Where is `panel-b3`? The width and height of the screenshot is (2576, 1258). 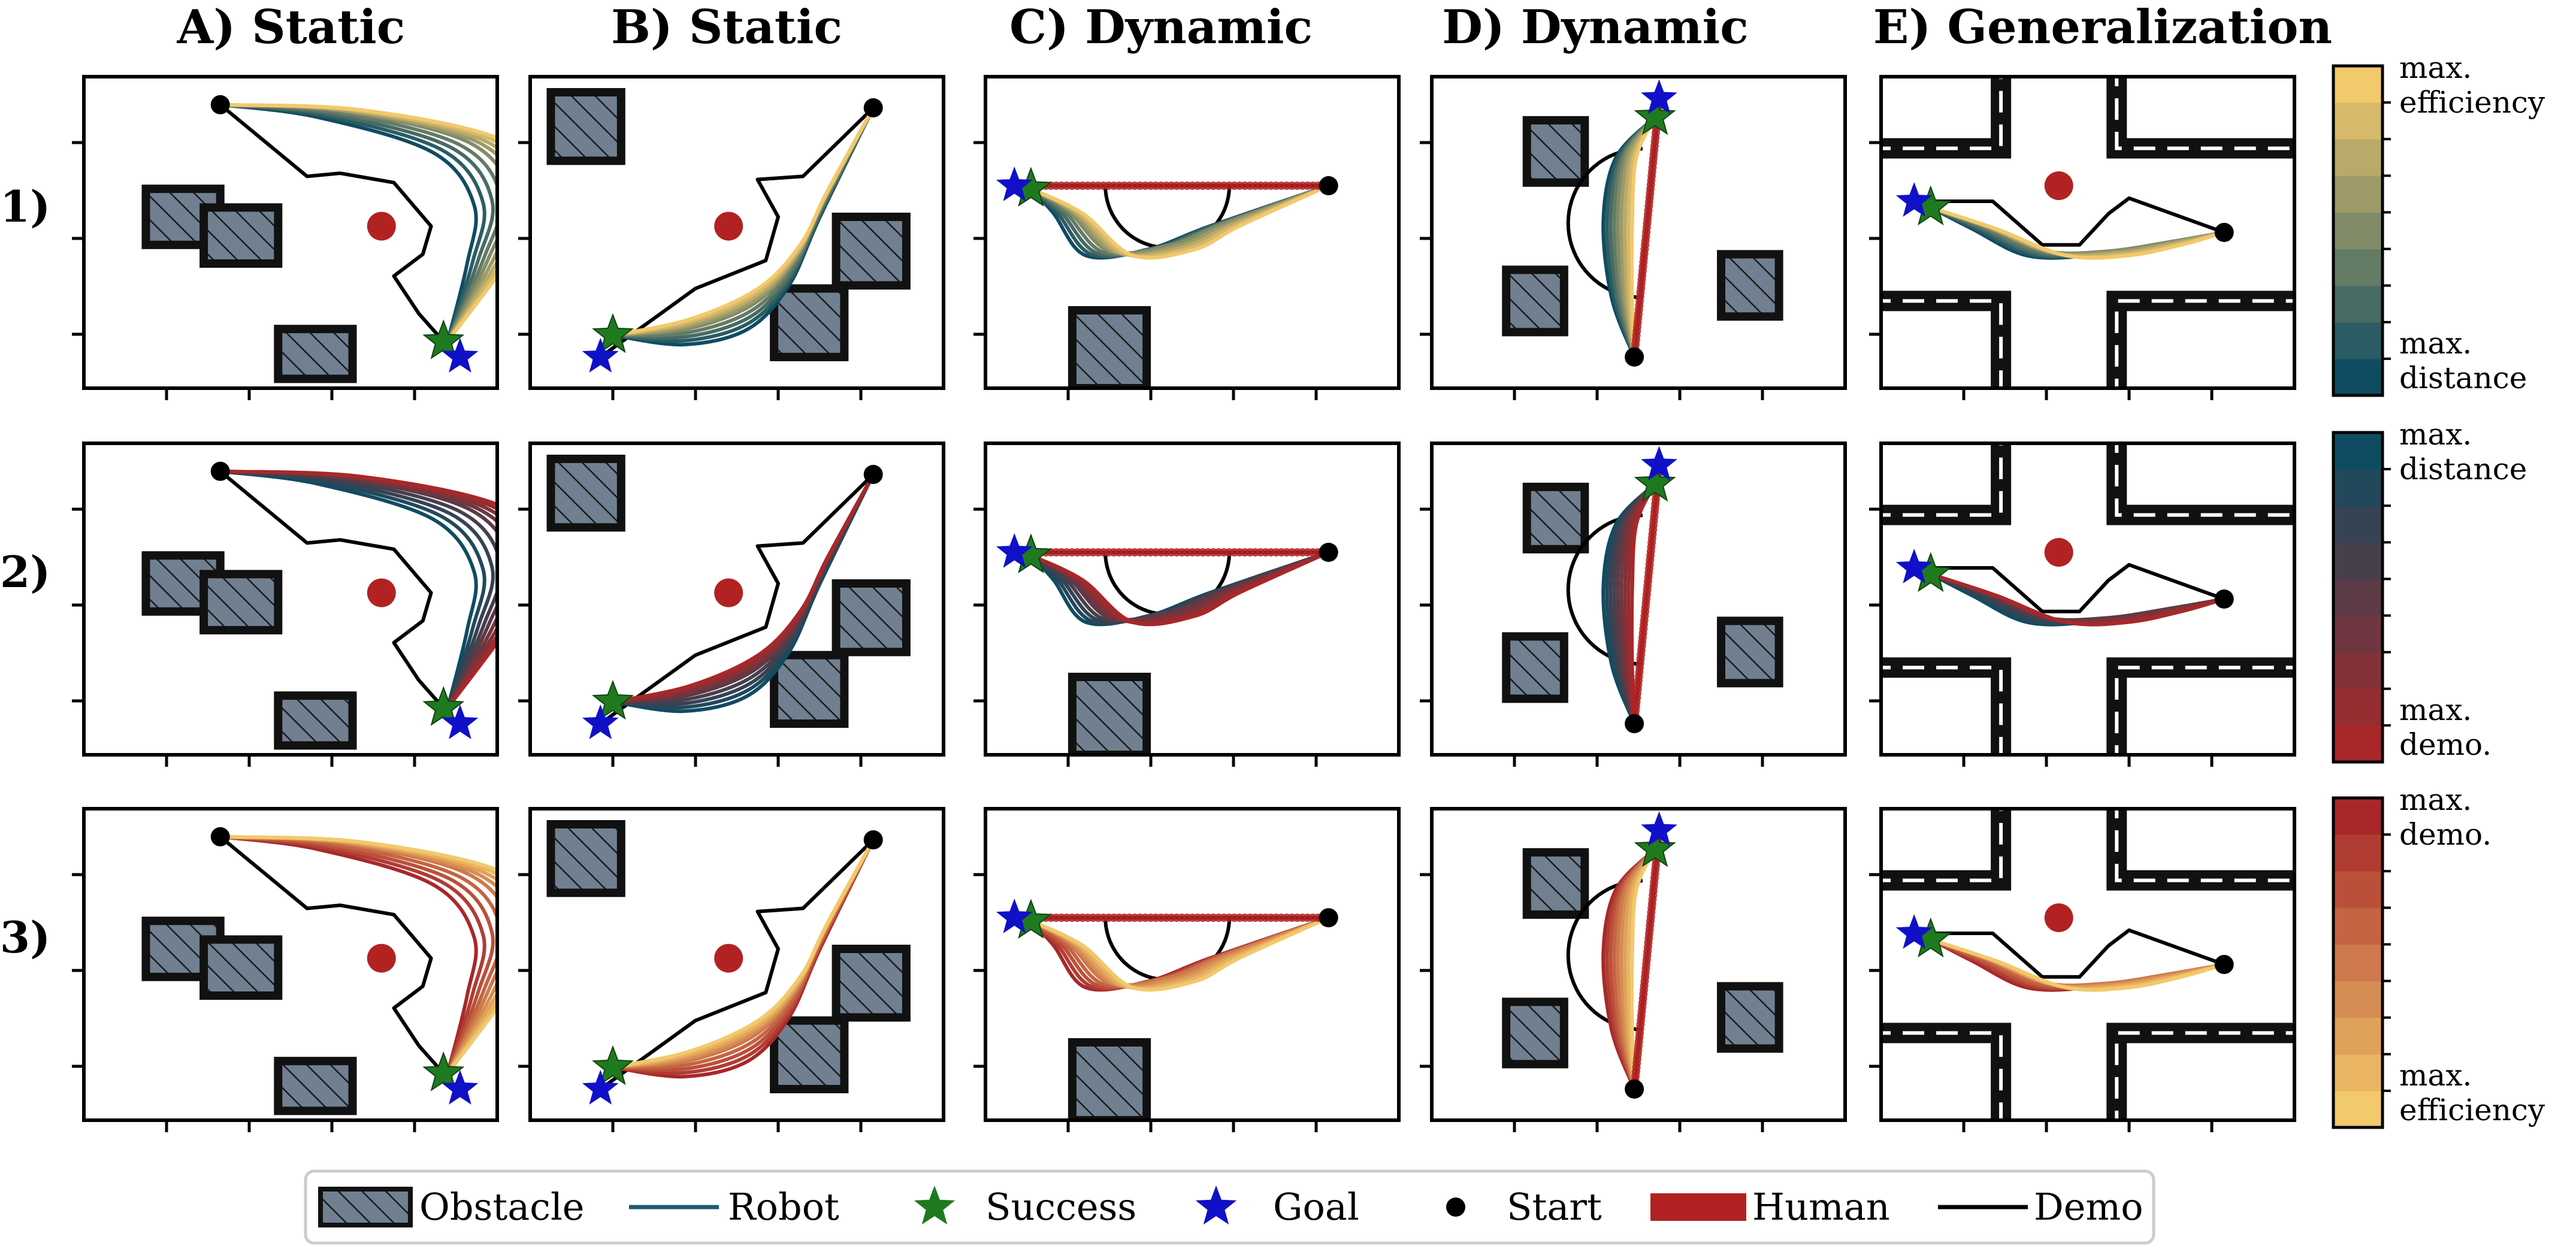 panel-b3 is located at coordinates (731, 969).